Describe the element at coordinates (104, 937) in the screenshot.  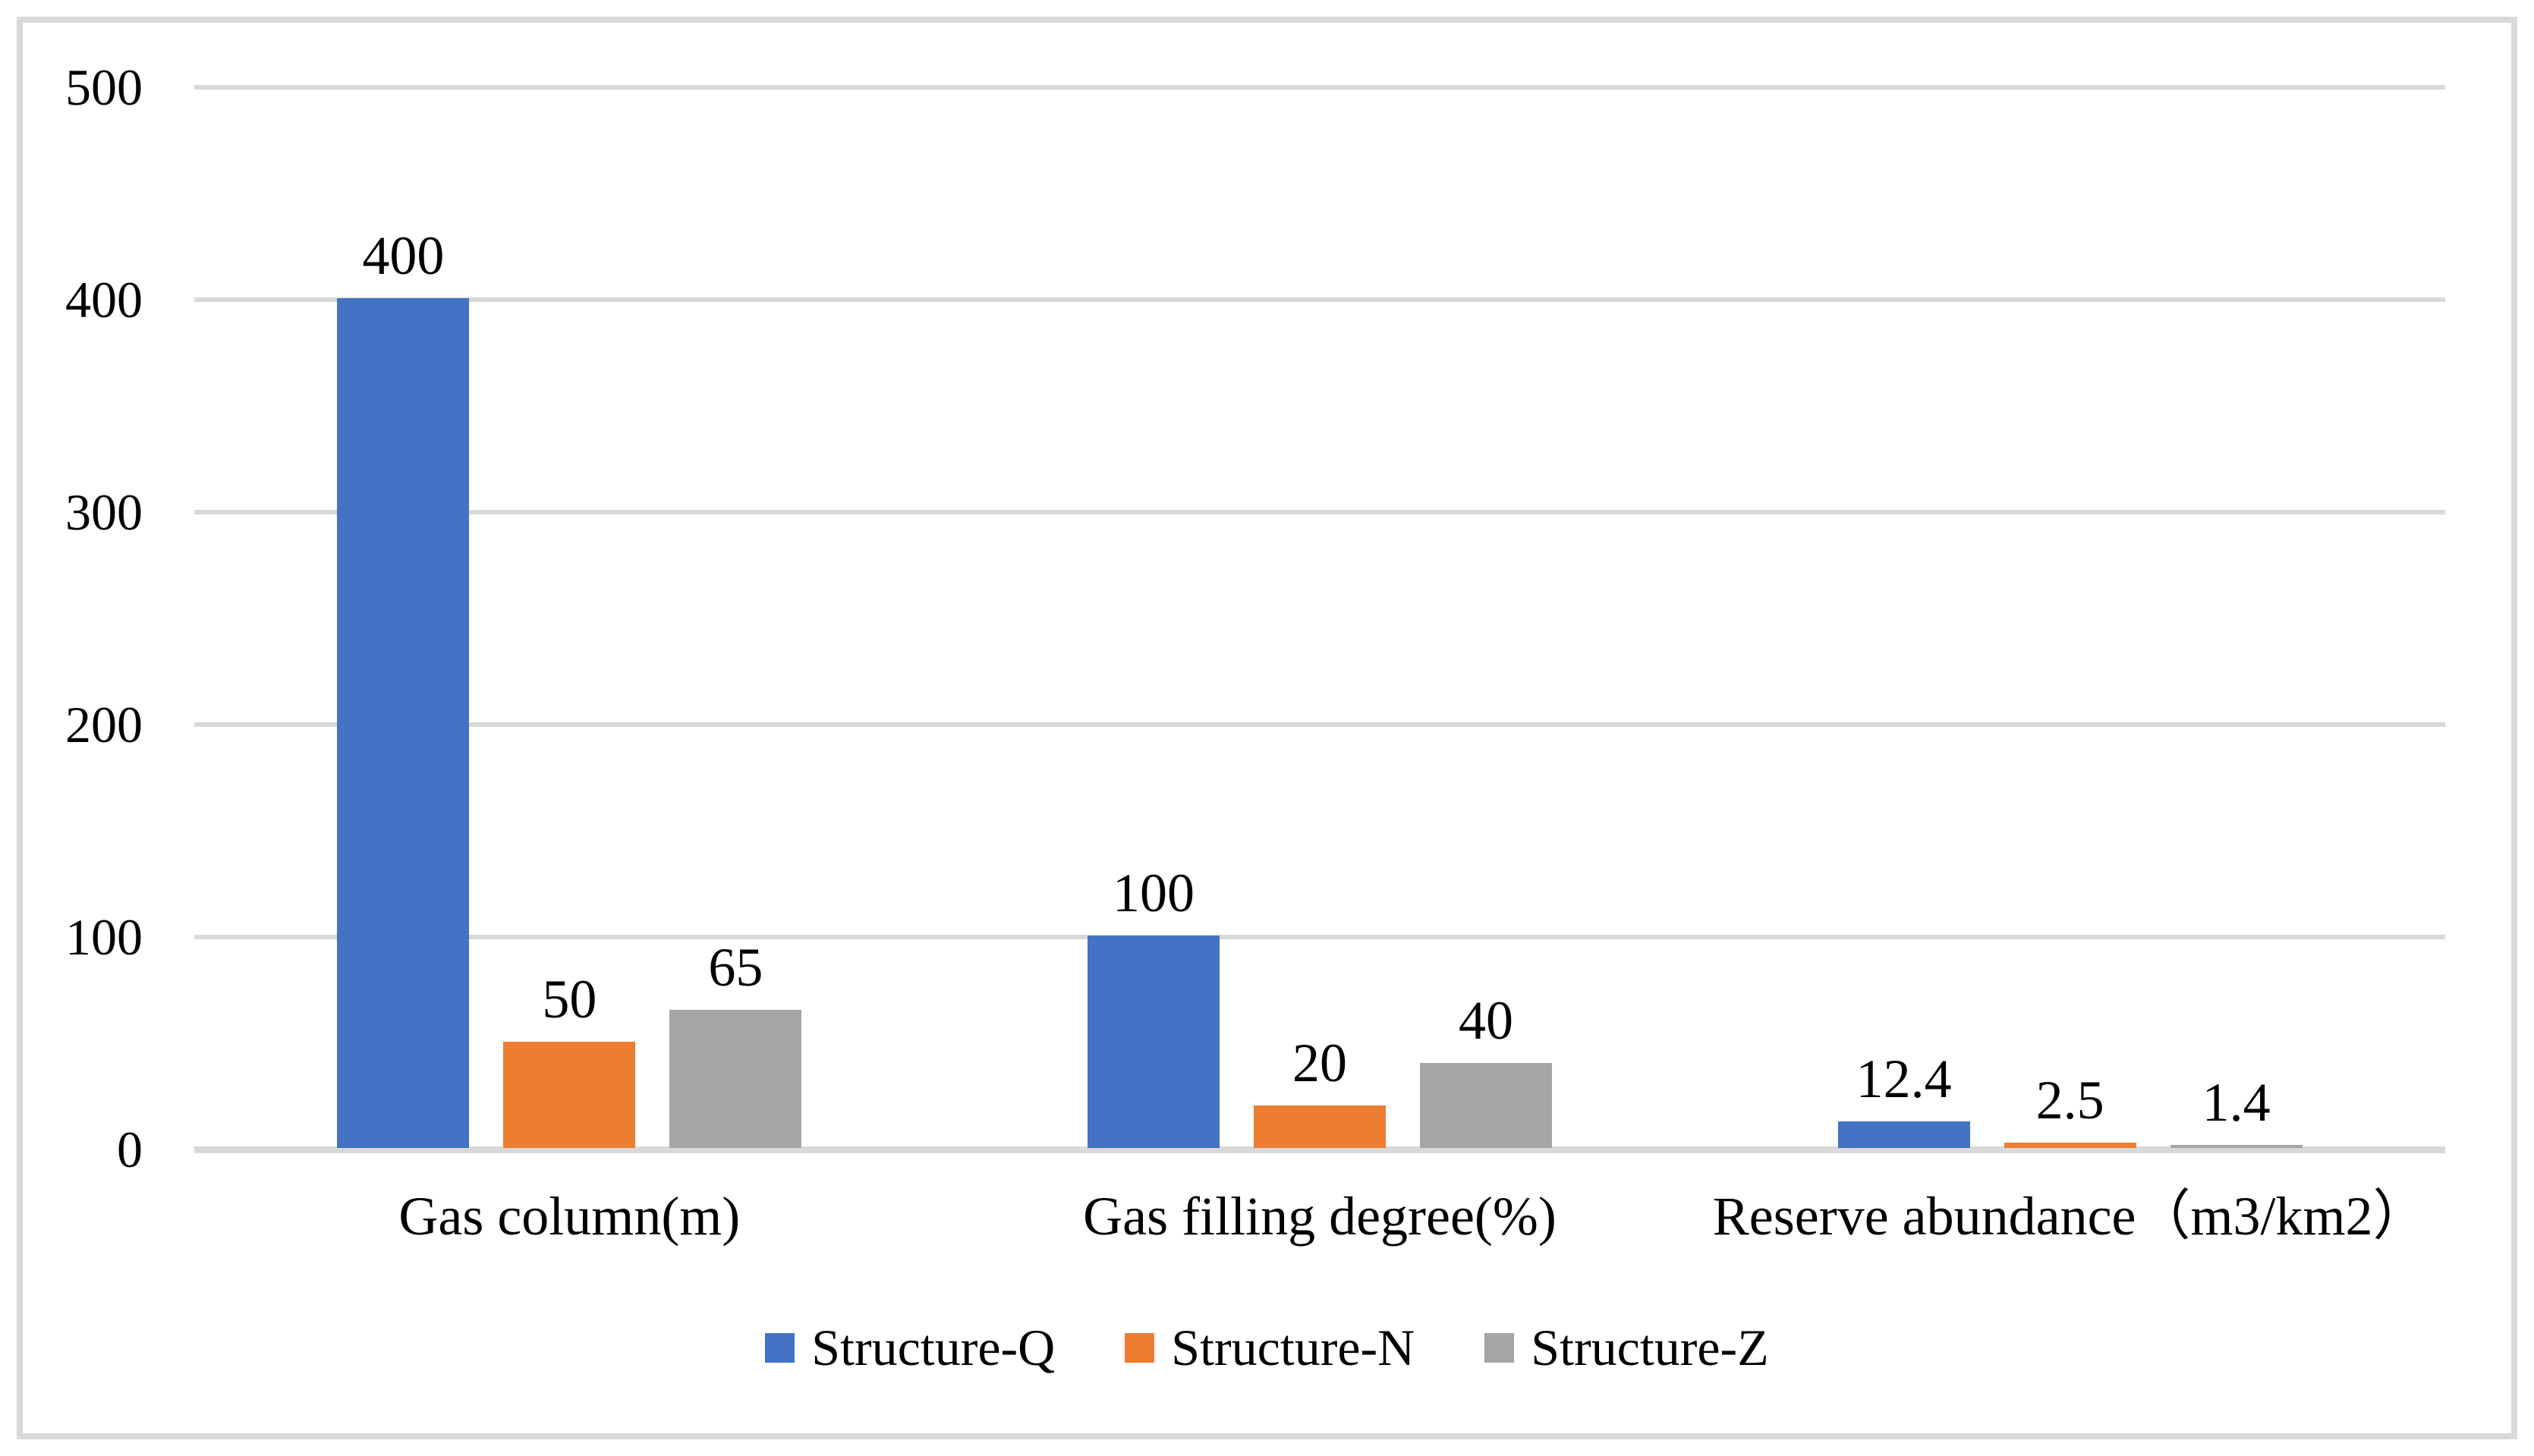
I see `y-tick-label: 100` at that location.